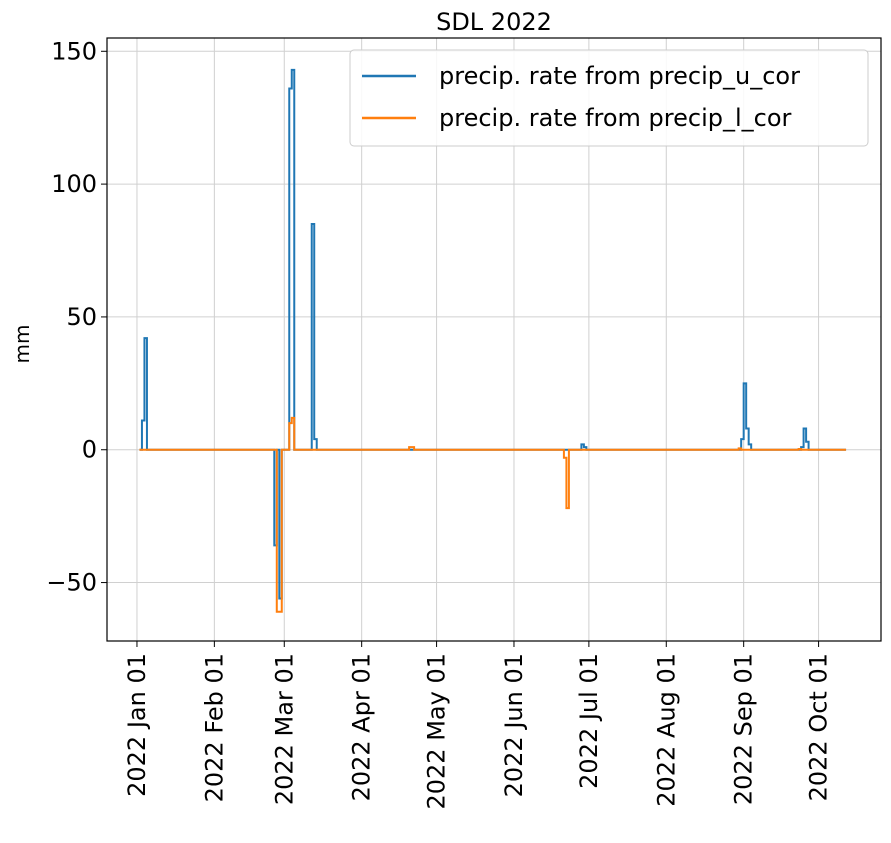  What do you see at coordinates (514, 725) in the screenshot?
I see `x-tick-label: 2022 Jun 01` at bounding box center [514, 725].